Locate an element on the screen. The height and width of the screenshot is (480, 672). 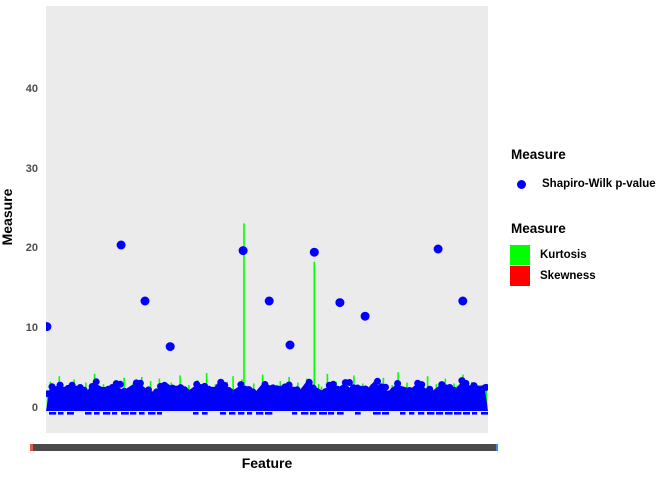
legend-skewness-swatch-icon is located at coordinates (520, 276).